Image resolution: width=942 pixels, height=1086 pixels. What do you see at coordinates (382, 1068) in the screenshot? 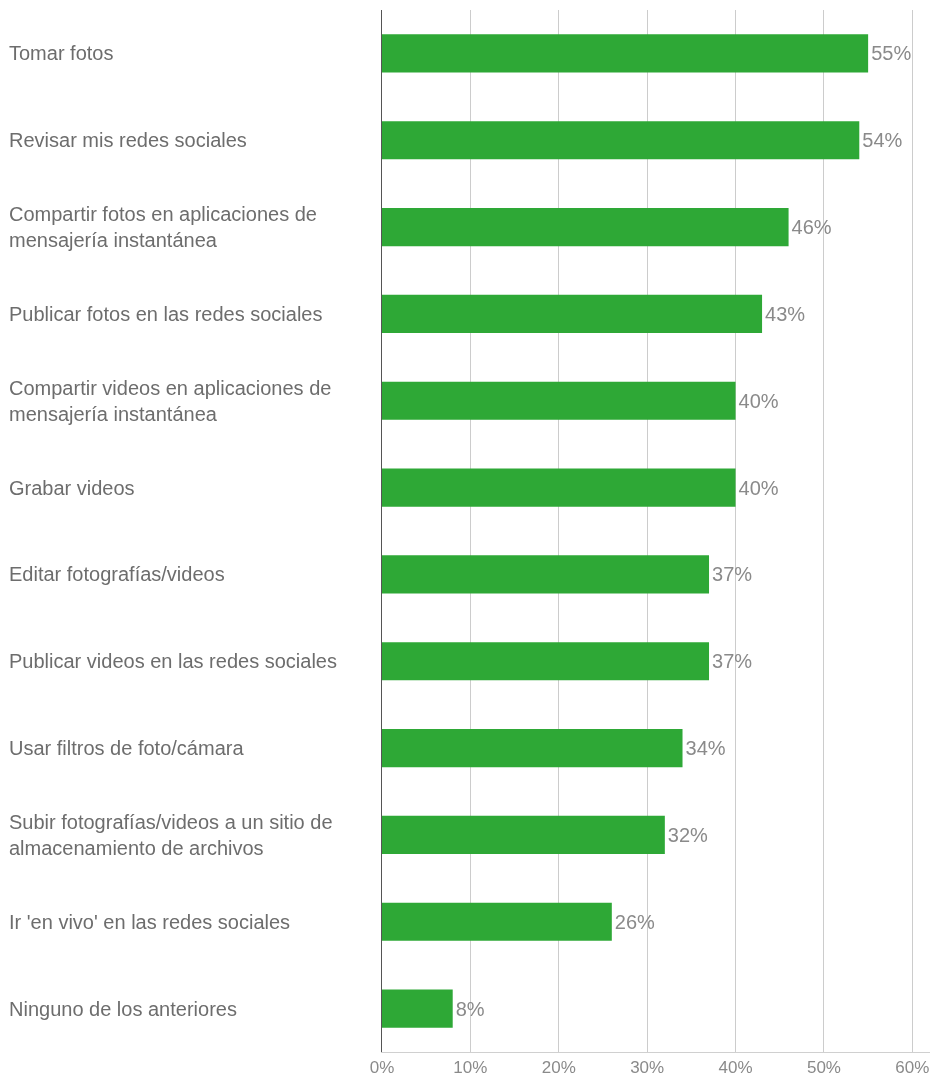
I see `x-tick-label: 0%` at bounding box center [382, 1068].